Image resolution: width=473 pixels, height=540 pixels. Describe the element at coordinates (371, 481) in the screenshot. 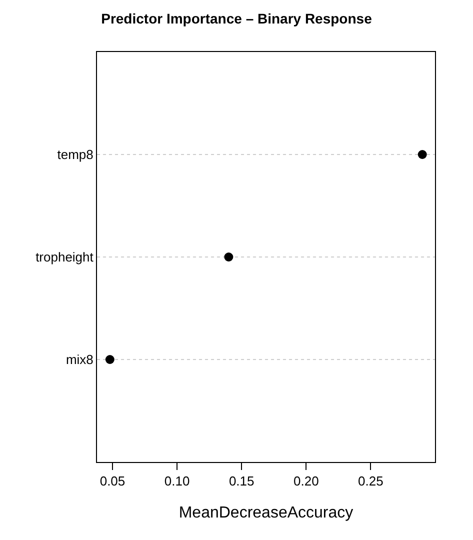

I see `x-tick-label: 0.25` at that location.